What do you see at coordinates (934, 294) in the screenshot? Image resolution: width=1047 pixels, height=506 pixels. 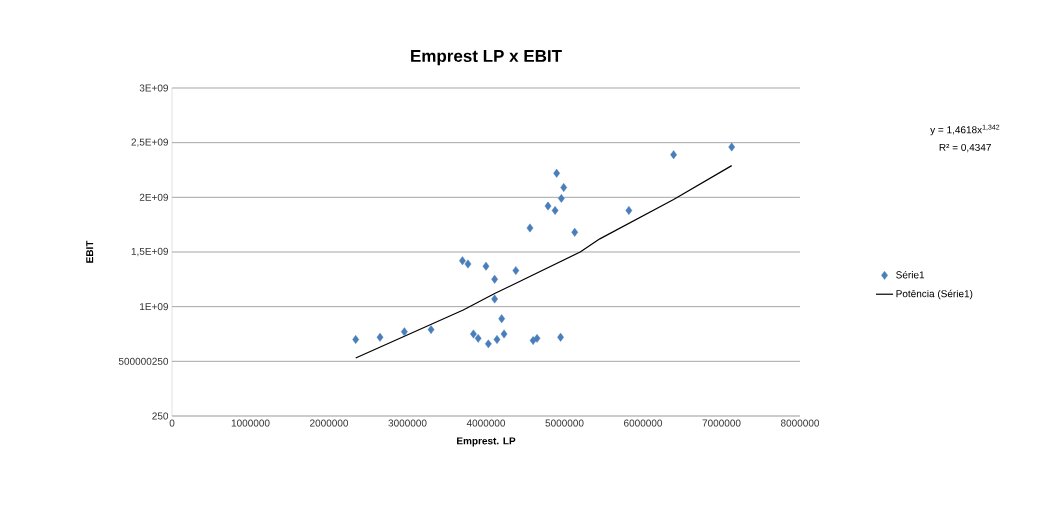 I see `legend-label: Potência (Série1)` at bounding box center [934, 294].